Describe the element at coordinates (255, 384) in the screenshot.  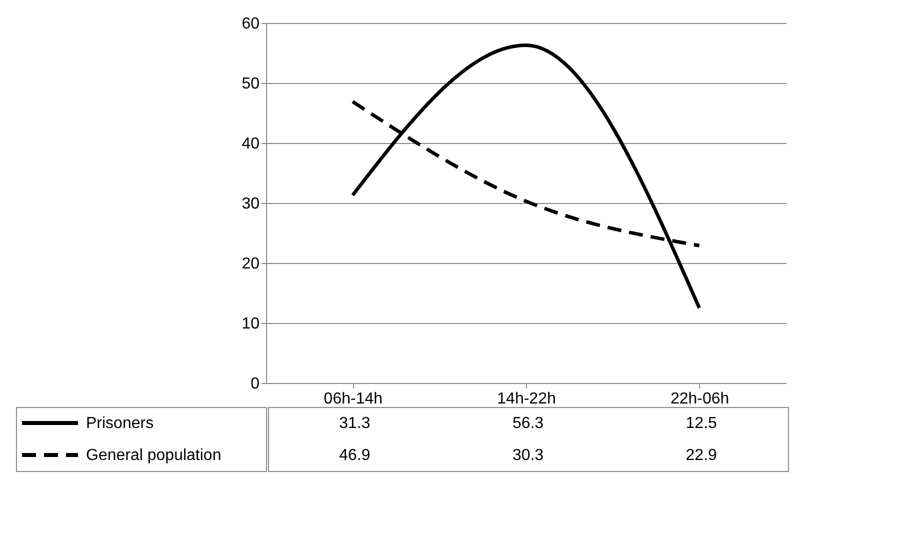
I see `y-tick-label: 0` at that location.